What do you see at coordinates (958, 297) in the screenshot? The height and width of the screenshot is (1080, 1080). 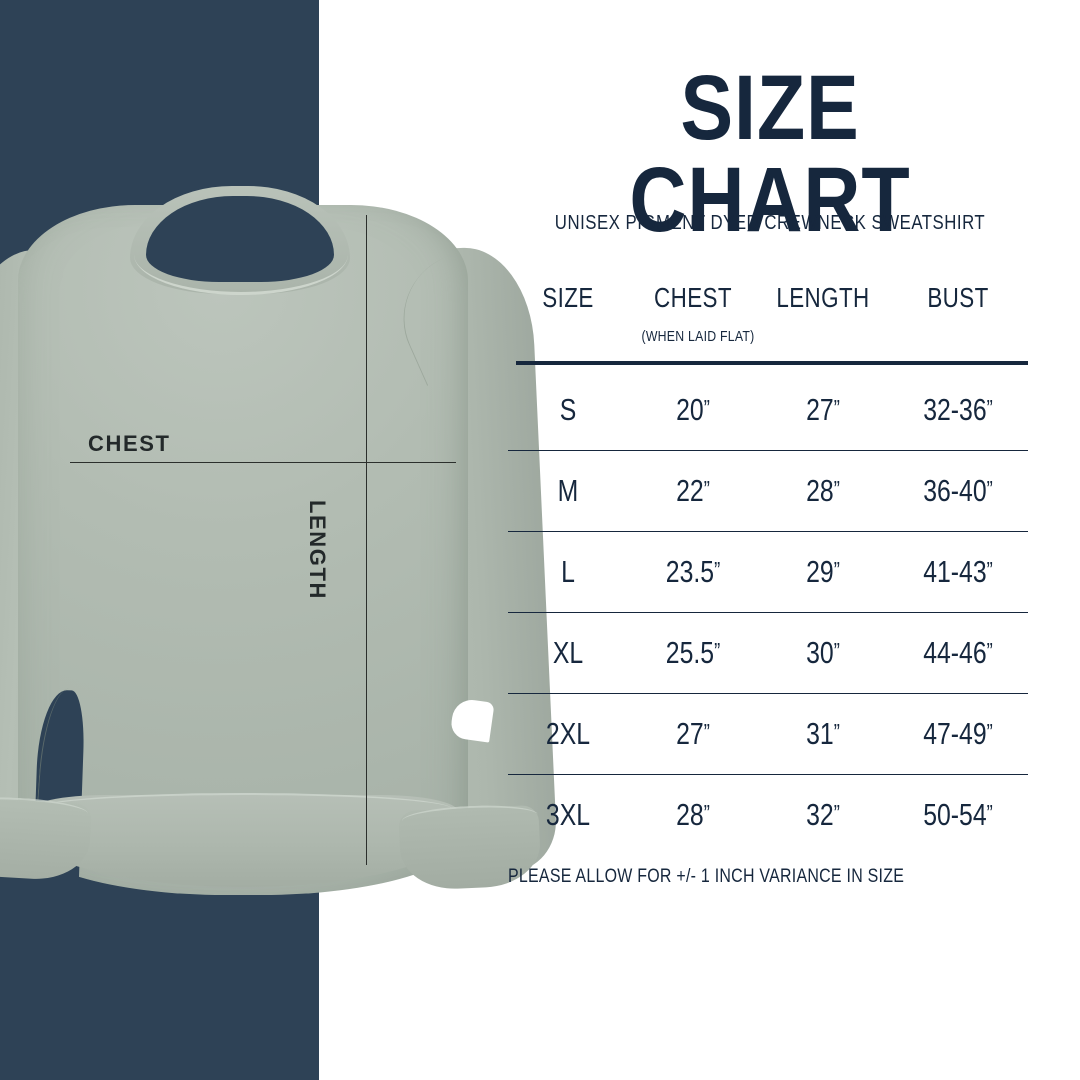 I see `column-header-bust: BUST` at bounding box center [958, 297].